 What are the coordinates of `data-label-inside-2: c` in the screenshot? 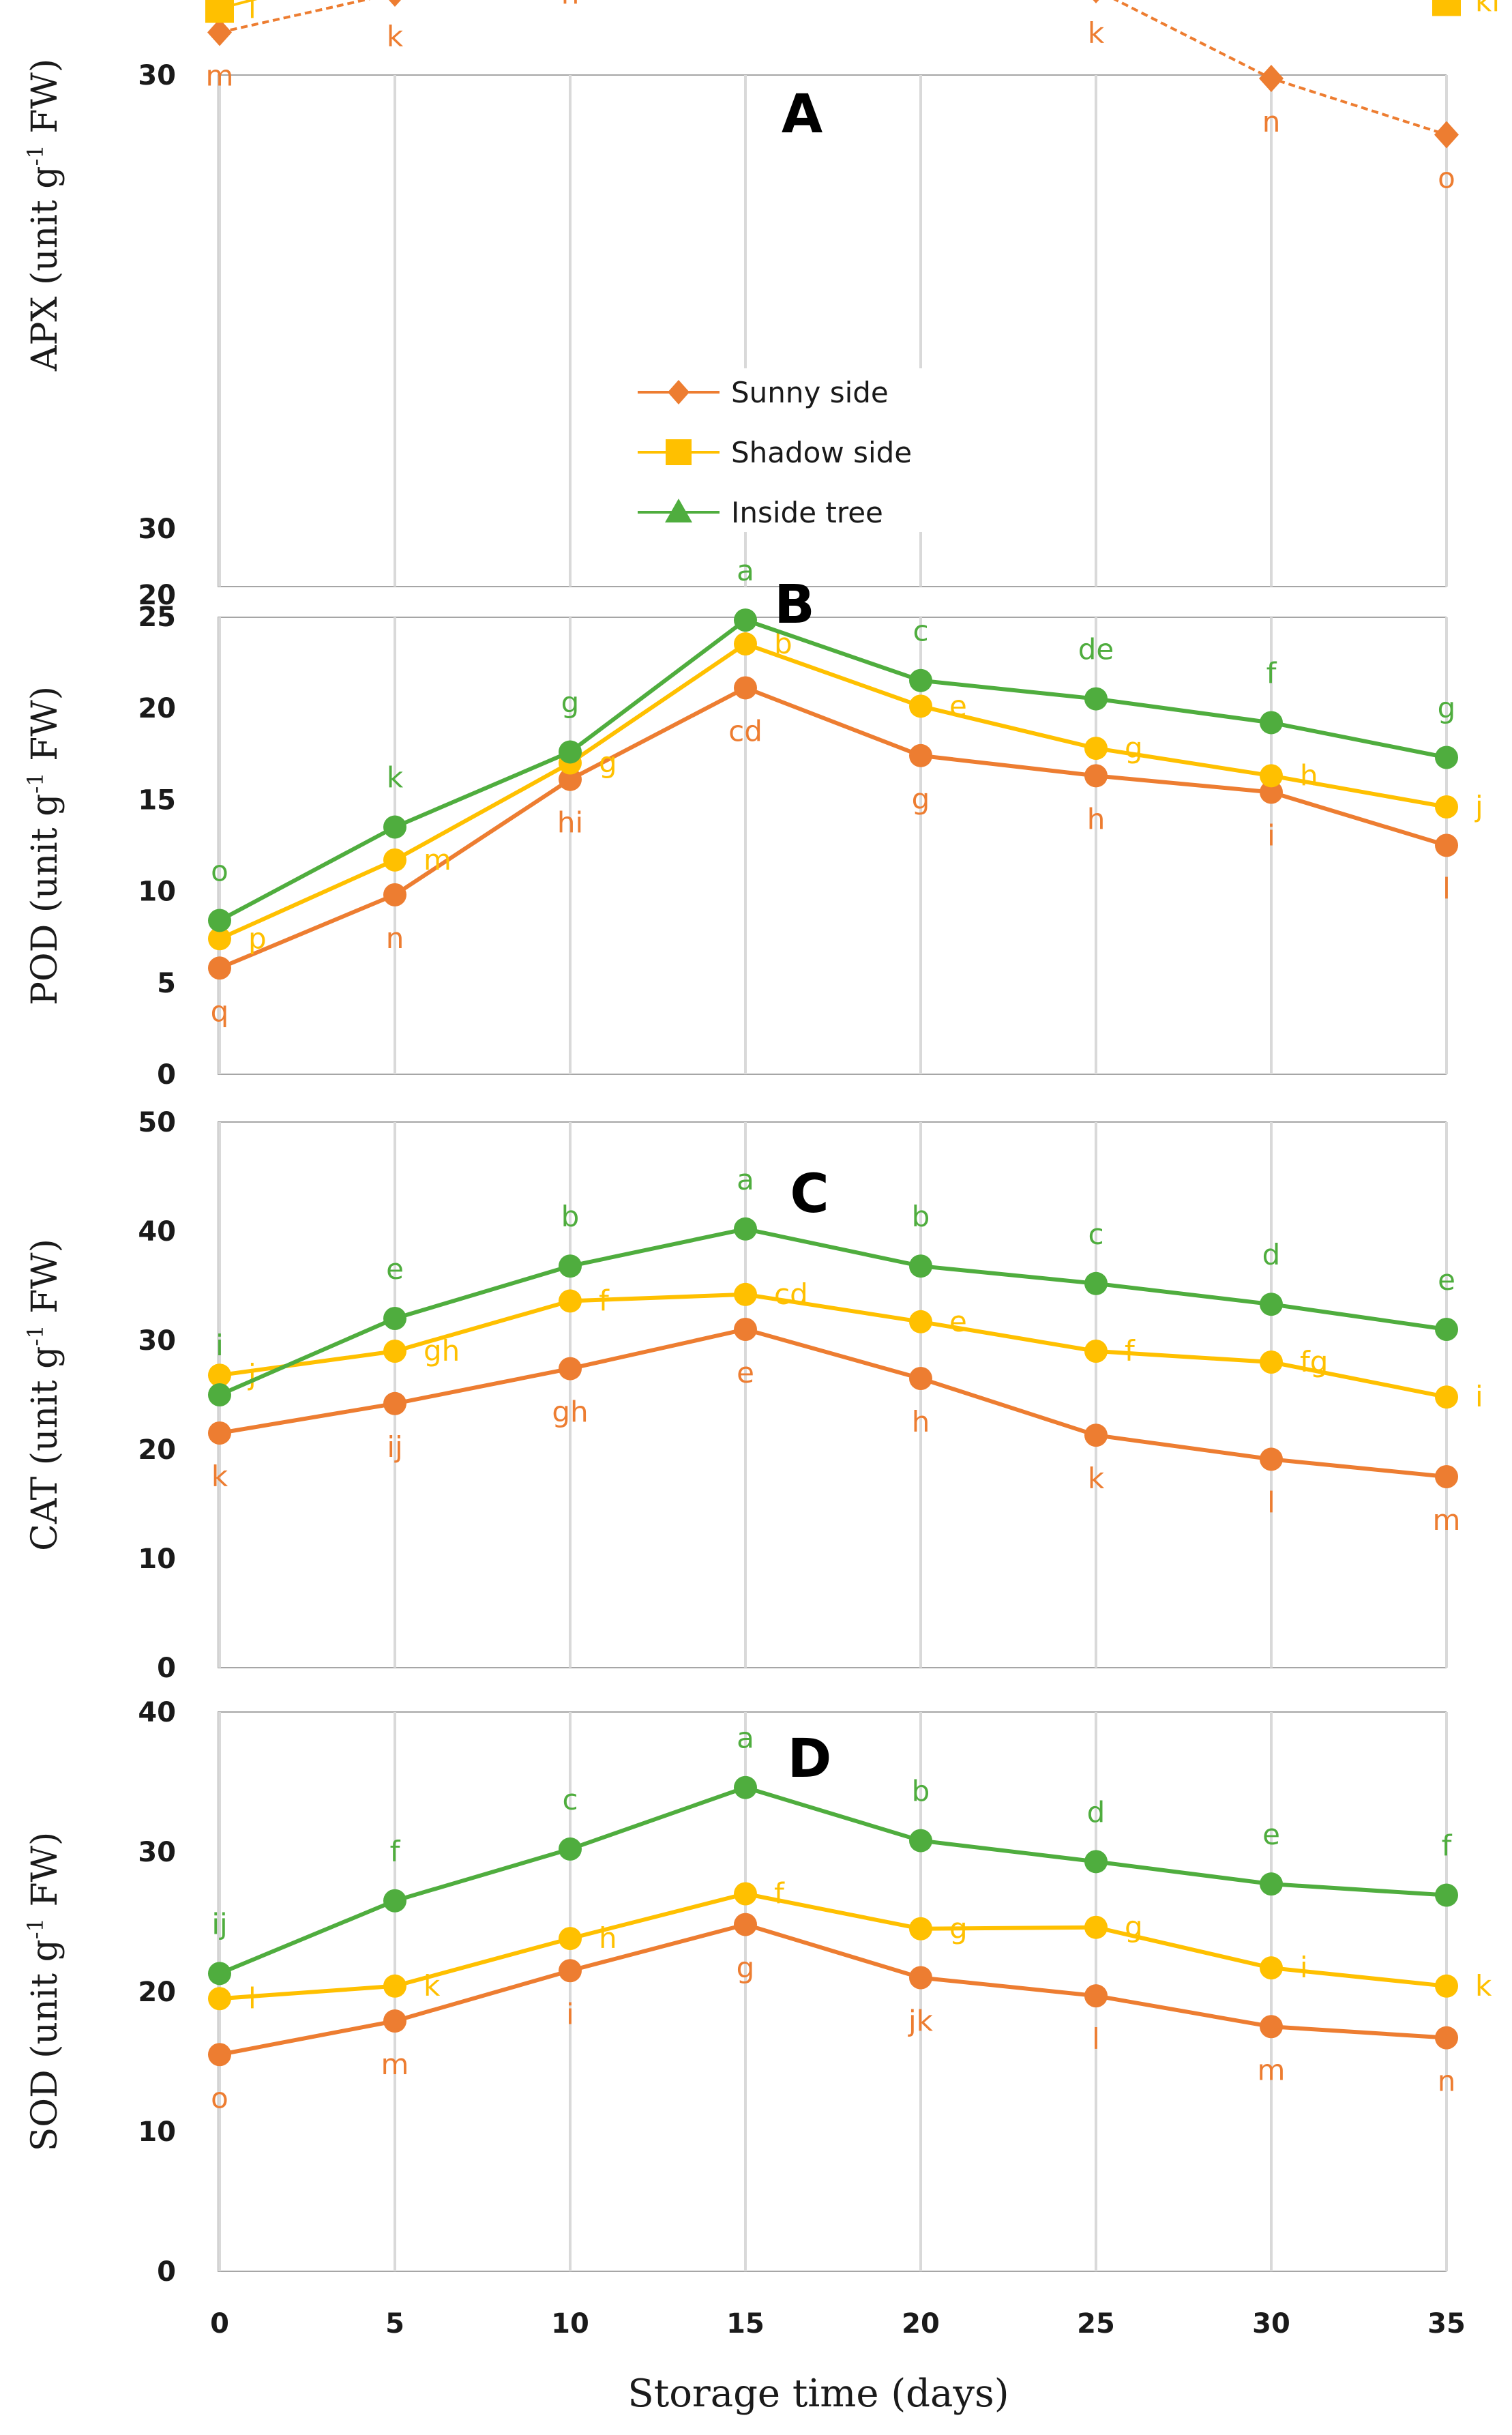 It's located at (570, 1799).